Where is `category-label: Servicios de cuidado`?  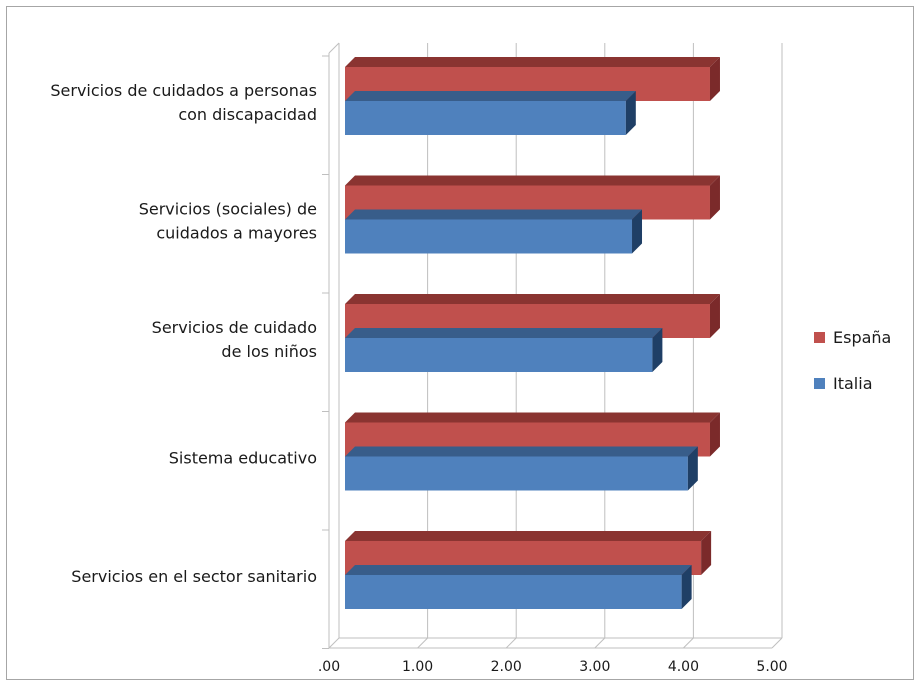 category-label: Servicios de cuidado is located at coordinates (234, 327).